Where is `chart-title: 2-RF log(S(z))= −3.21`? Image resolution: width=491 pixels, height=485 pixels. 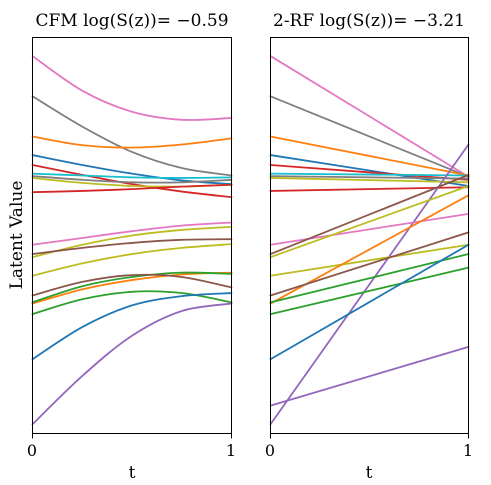 chart-title: 2-RF log(S(z))= −3.21 is located at coordinates (369, 21).